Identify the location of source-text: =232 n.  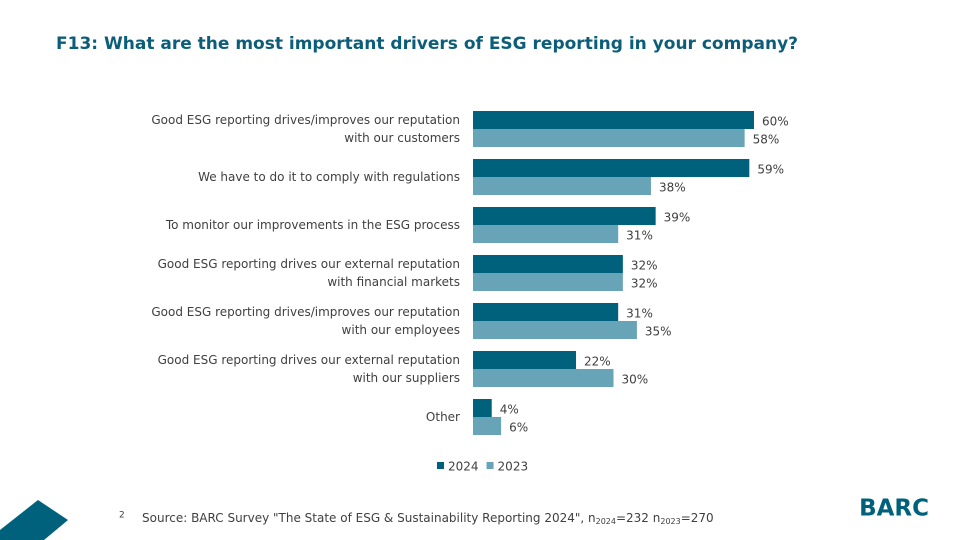
(638, 518).